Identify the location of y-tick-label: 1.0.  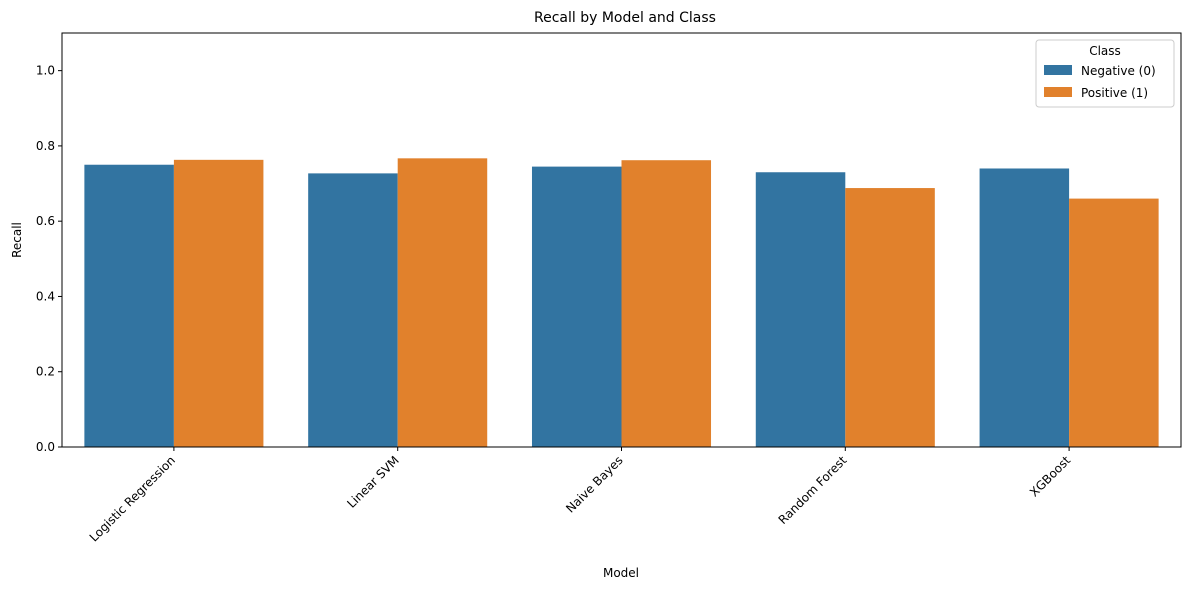
(45, 71).